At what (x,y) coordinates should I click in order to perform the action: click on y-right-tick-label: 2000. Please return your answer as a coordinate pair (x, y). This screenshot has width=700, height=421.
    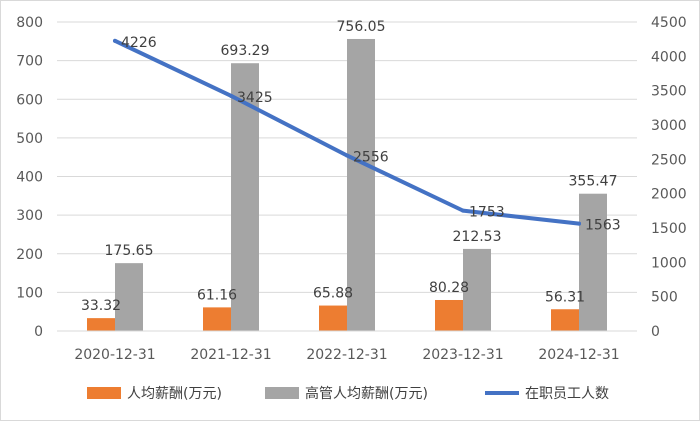
    Looking at the image, I should click on (669, 195).